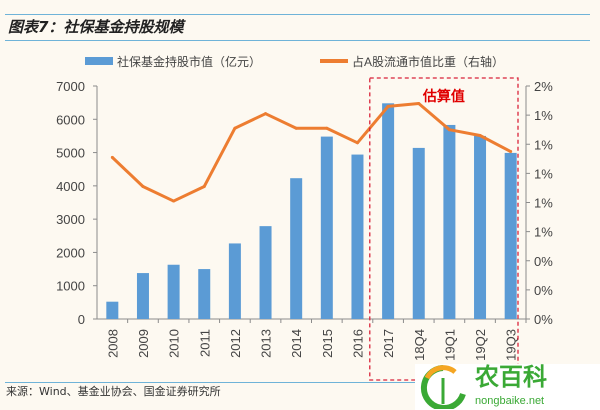  I want to click on x-tick-label: 2011, so click(204, 343).